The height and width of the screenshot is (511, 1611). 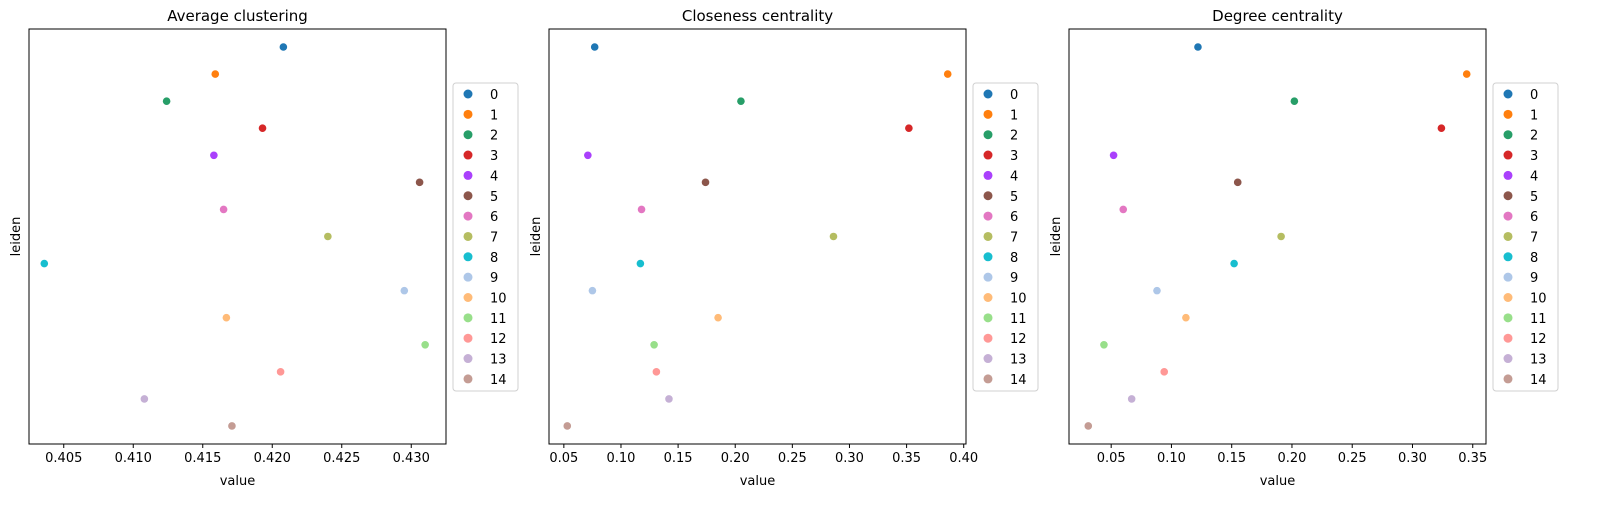 I want to click on legend-label: 0, so click(x=1014, y=95).